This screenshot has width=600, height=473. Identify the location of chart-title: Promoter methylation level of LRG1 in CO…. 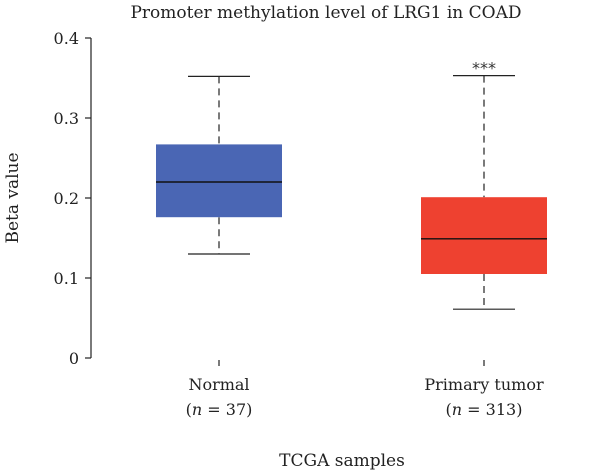
(325, 13).